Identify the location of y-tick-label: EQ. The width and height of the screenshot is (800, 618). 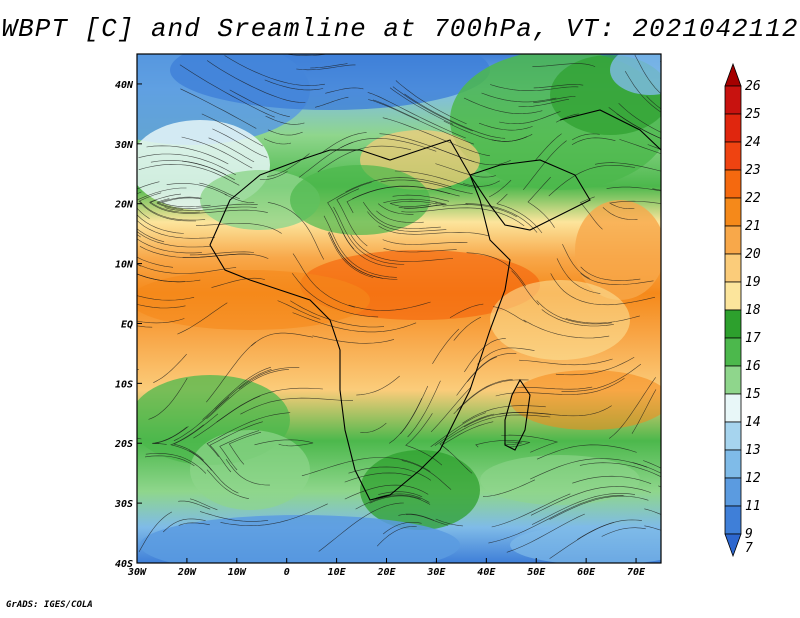
(127, 324).